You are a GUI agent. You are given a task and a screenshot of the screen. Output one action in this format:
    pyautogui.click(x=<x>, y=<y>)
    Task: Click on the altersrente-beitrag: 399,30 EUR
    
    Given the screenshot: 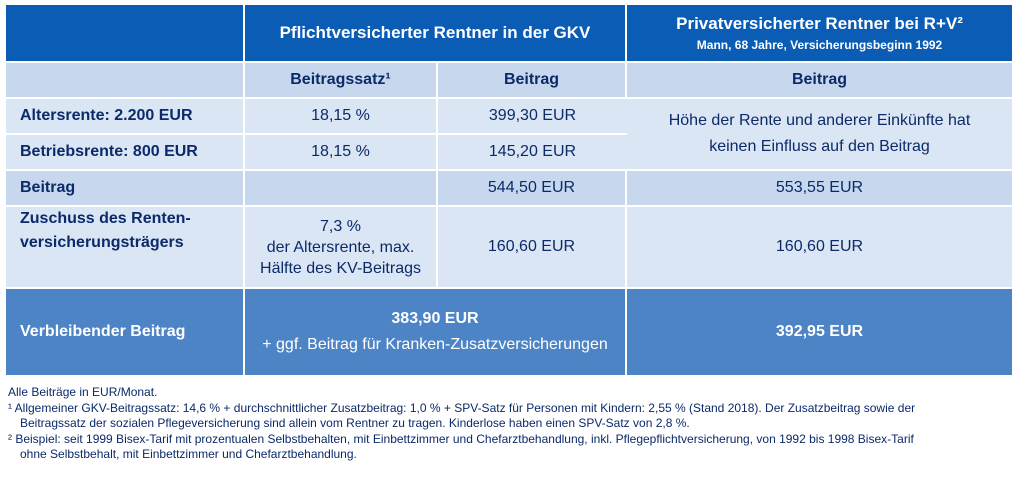 What is the action you would take?
    pyautogui.click(x=532, y=117)
    